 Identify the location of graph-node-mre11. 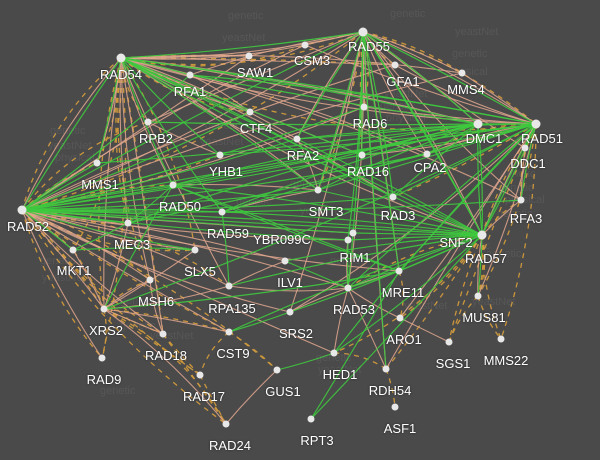
(399, 271).